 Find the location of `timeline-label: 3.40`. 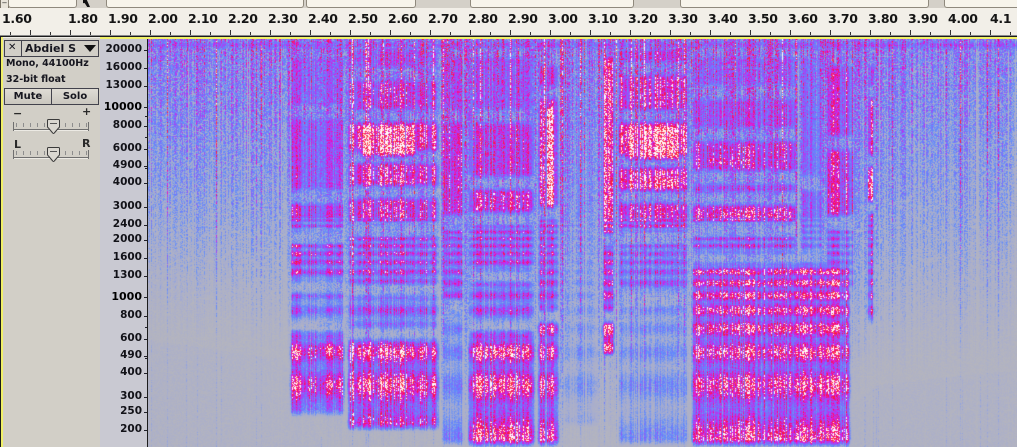

timeline-label: 3.40 is located at coordinates (723, 18).